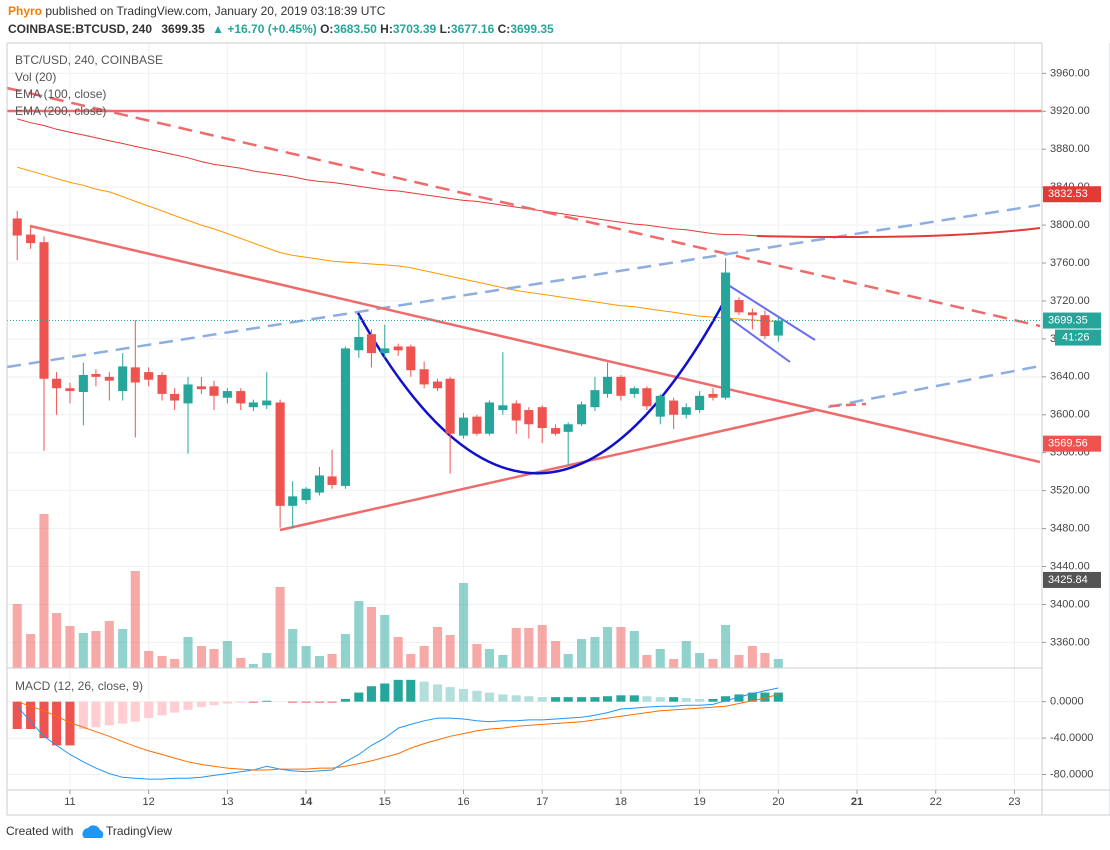  What do you see at coordinates (1067, 702) in the screenshot?
I see `y-tick-label: 0.0000` at bounding box center [1067, 702].